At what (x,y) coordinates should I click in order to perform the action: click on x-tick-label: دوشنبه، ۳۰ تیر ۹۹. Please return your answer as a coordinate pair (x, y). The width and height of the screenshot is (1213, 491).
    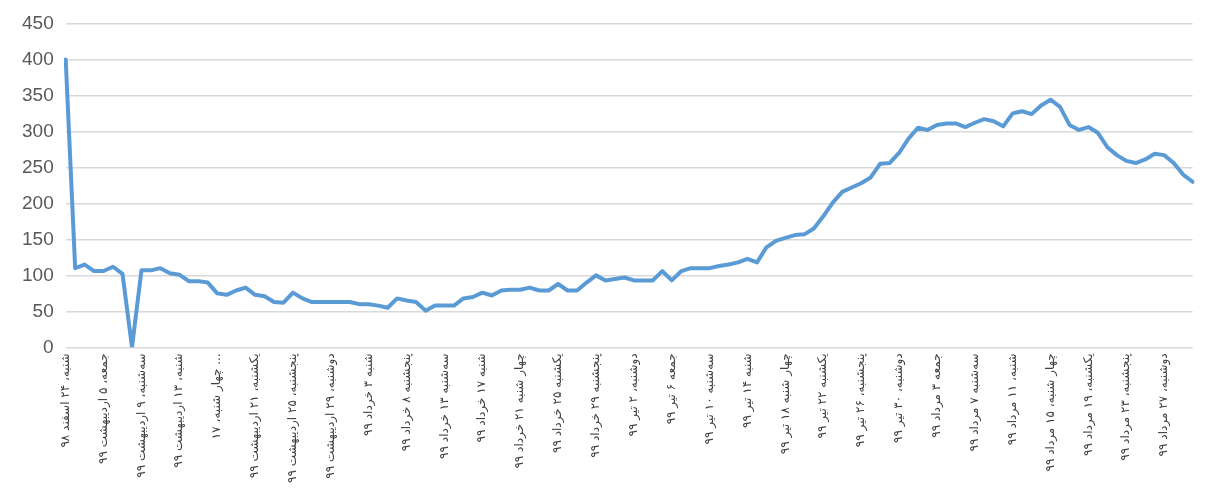
    Looking at the image, I should click on (899, 398).